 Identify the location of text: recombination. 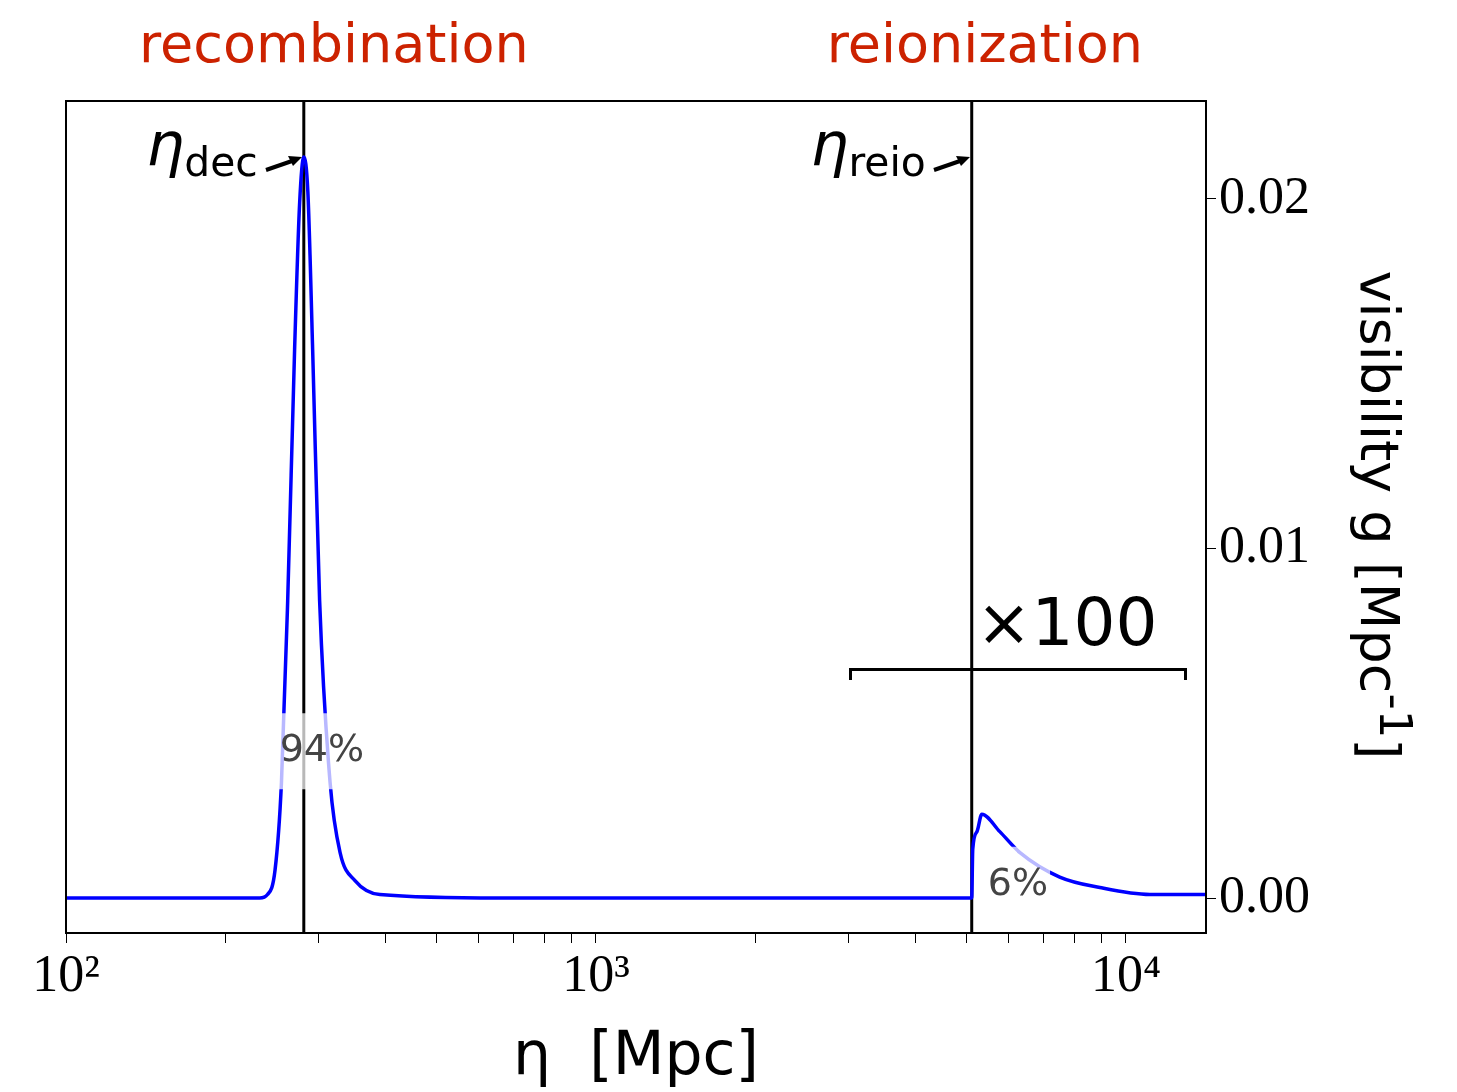
(334, 43).